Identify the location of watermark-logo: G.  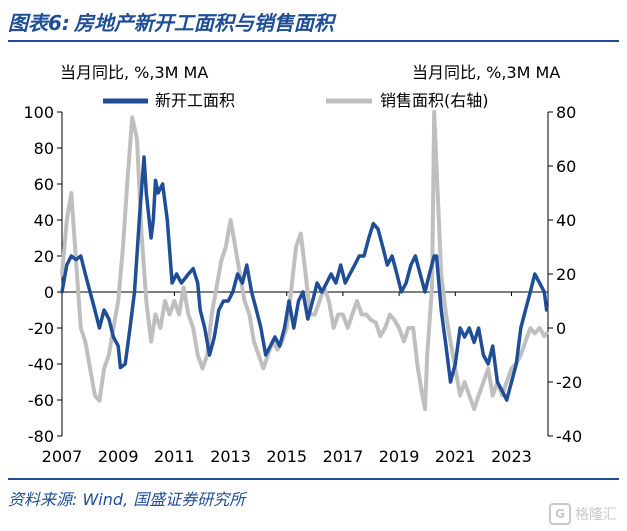
(560, 514).